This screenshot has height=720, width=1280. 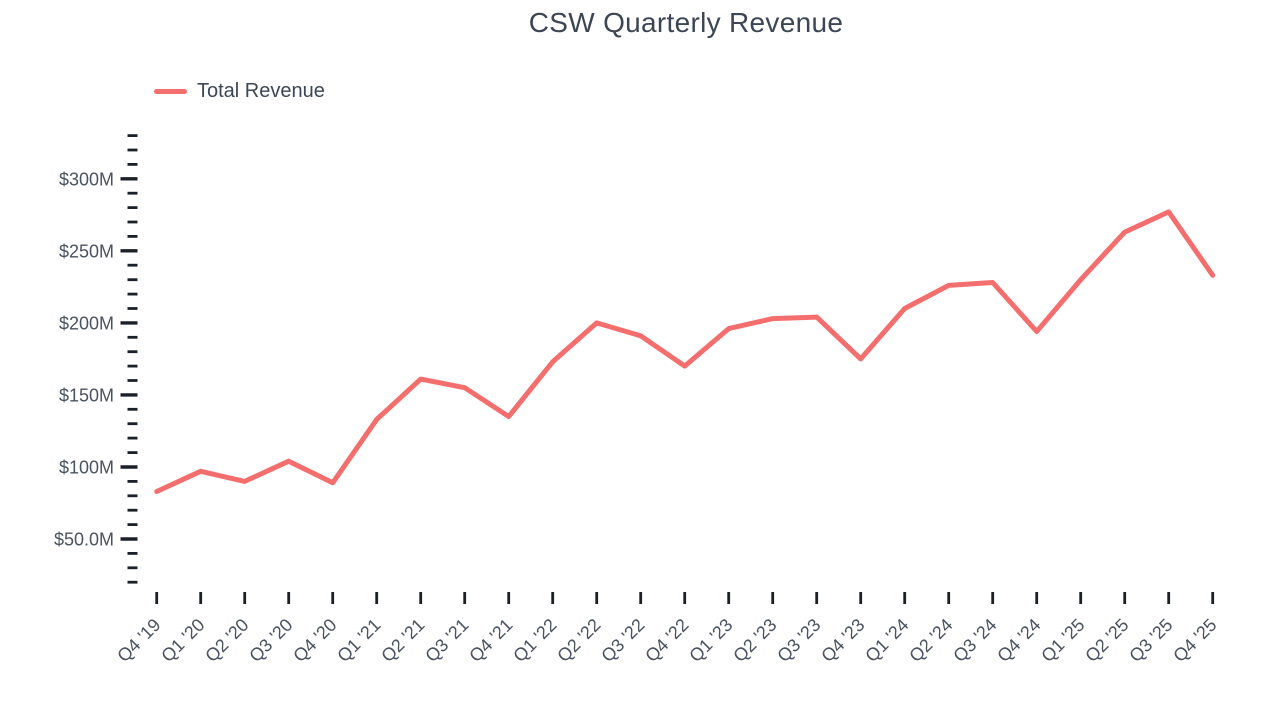 I want to click on x-axis-label: Q3 '24, so click(x=974, y=640).